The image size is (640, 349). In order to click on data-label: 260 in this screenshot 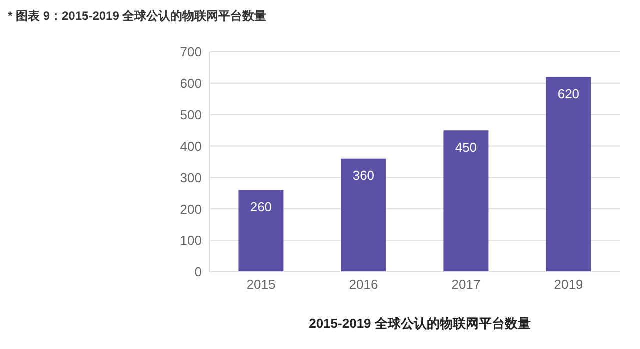, I will do `click(261, 207)`.